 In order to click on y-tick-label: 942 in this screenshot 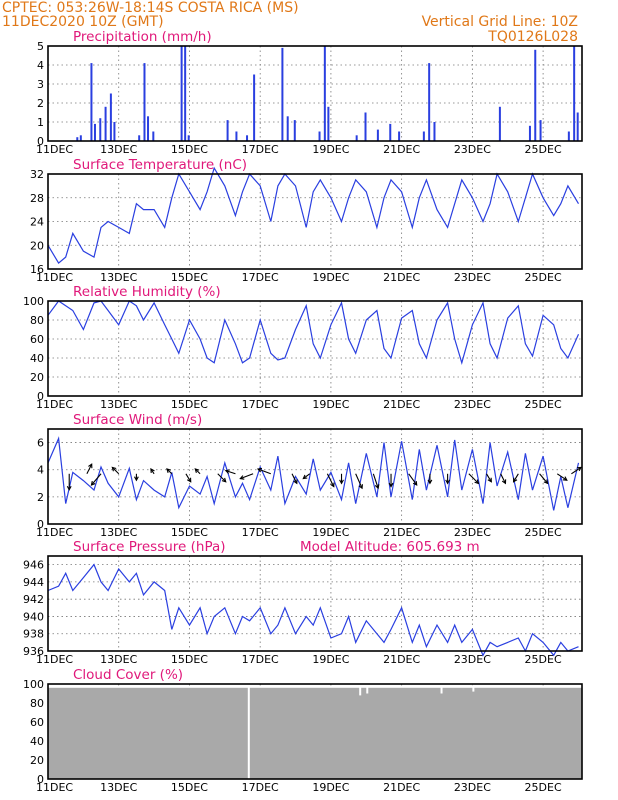, I will do `click(33, 599)`.